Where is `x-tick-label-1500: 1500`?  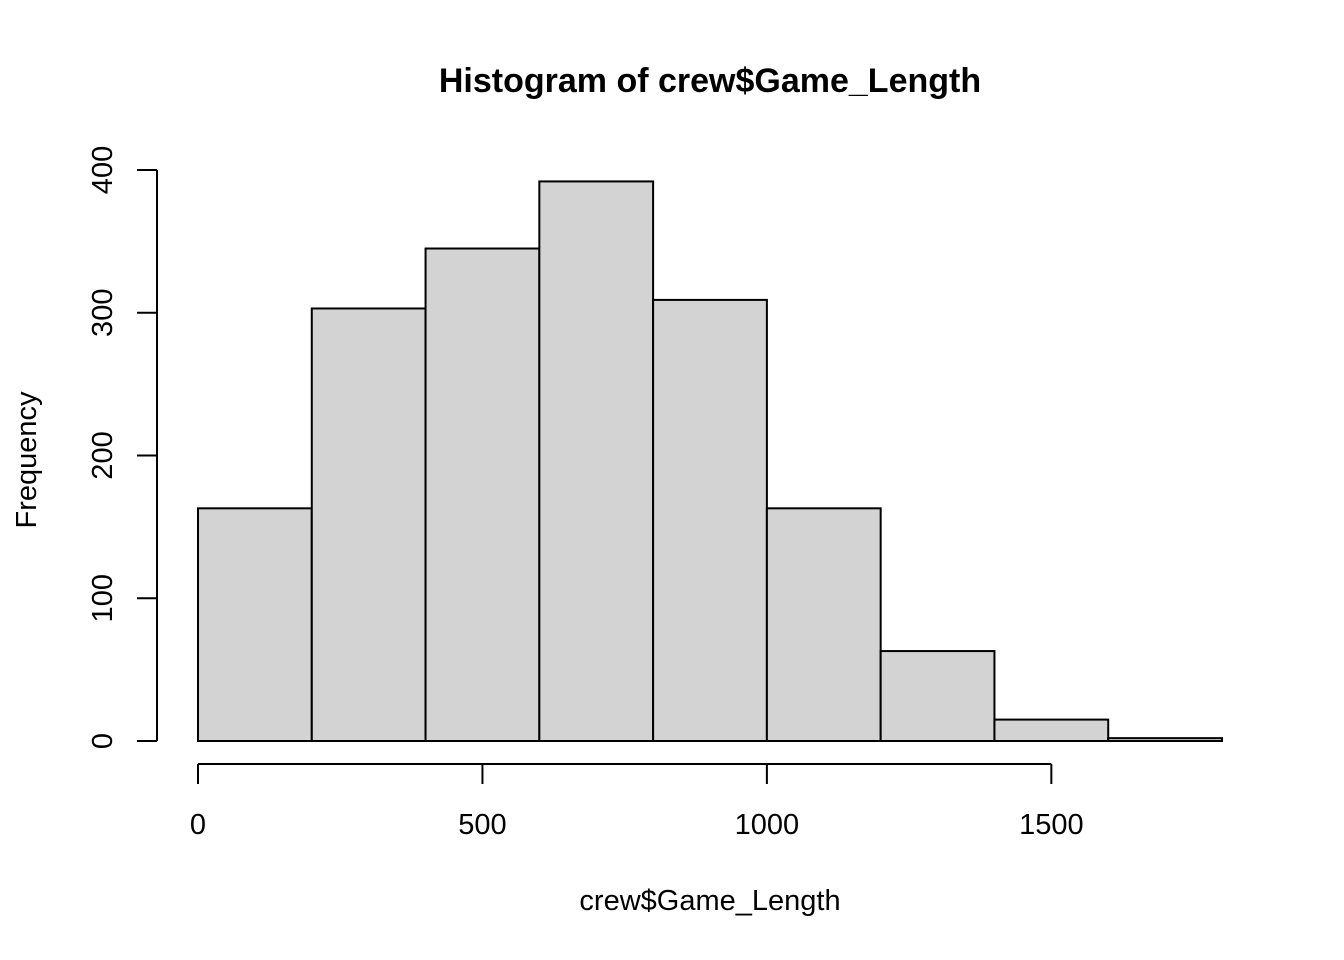 x-tick-label-1500: 1500 is located at coordinates (1051, 825).